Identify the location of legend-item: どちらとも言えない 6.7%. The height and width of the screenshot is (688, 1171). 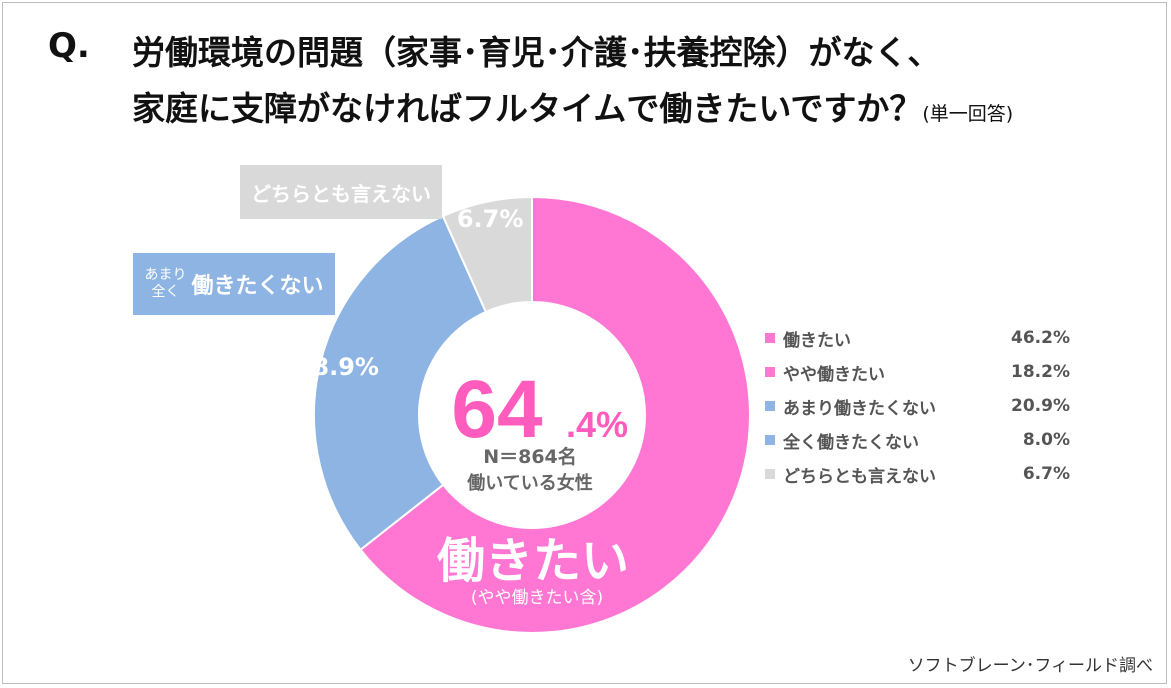
(917, 474).